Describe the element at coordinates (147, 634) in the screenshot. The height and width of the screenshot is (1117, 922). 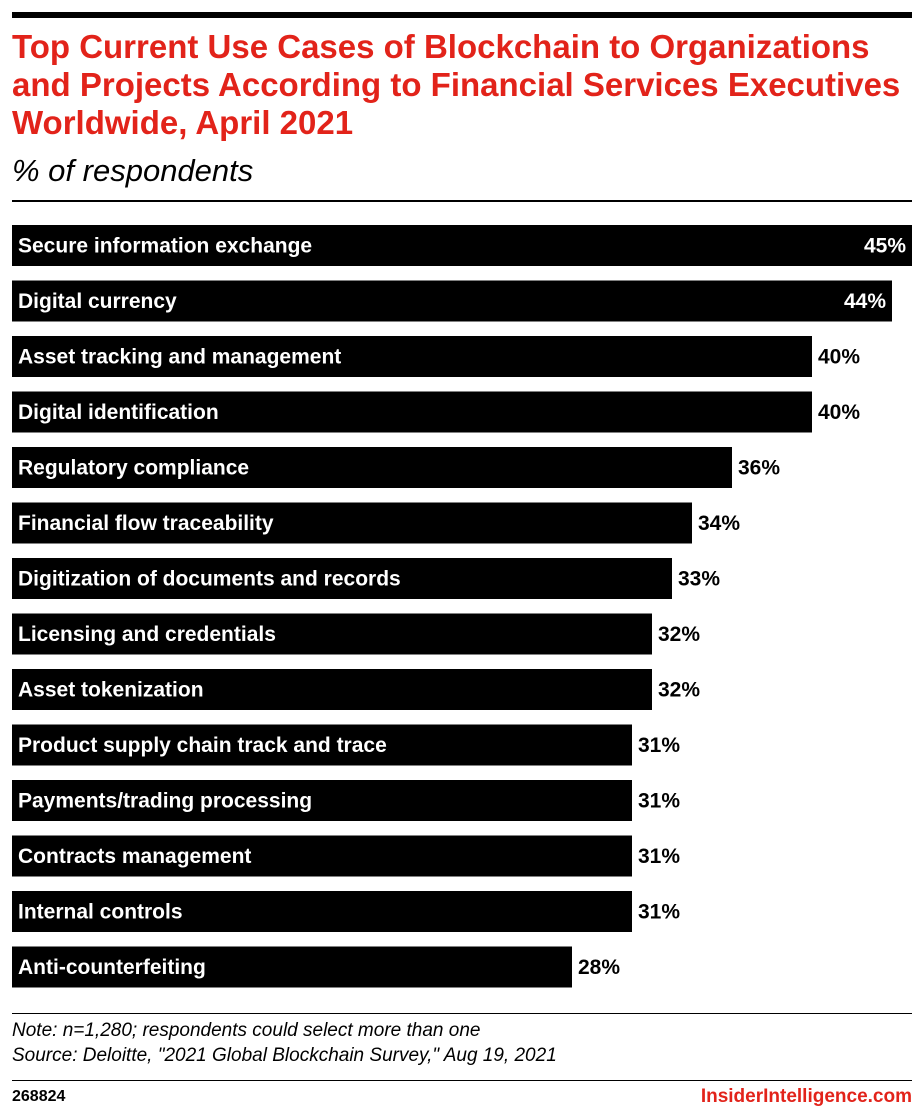
I see `category-label: Licensing and credentials` at that location.